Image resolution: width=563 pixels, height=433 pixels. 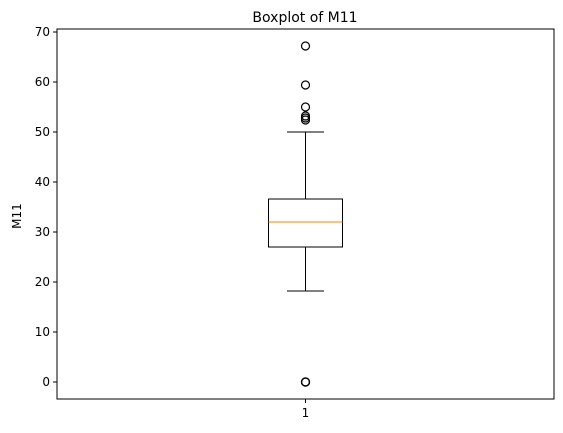 What do you see at coordinates (305, 223) in the screenshot?
I see `iqr-box` at bounding box center [305, 223].